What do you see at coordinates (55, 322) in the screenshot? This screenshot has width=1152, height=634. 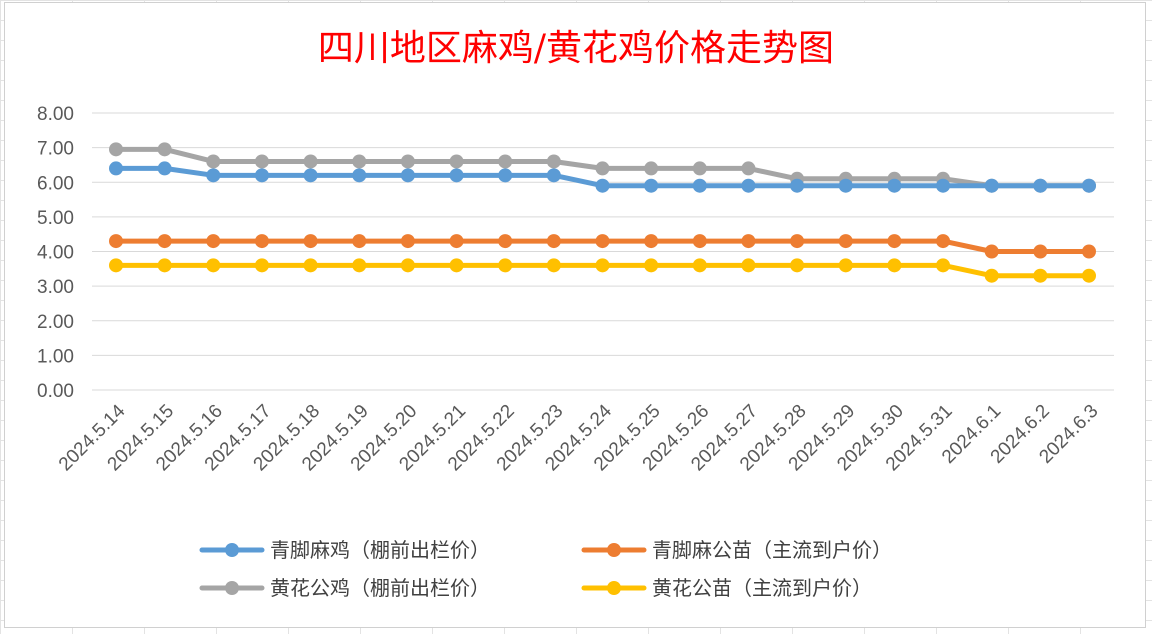 I see `y-tick-label: 2.00` at bounding box center [55, 322].